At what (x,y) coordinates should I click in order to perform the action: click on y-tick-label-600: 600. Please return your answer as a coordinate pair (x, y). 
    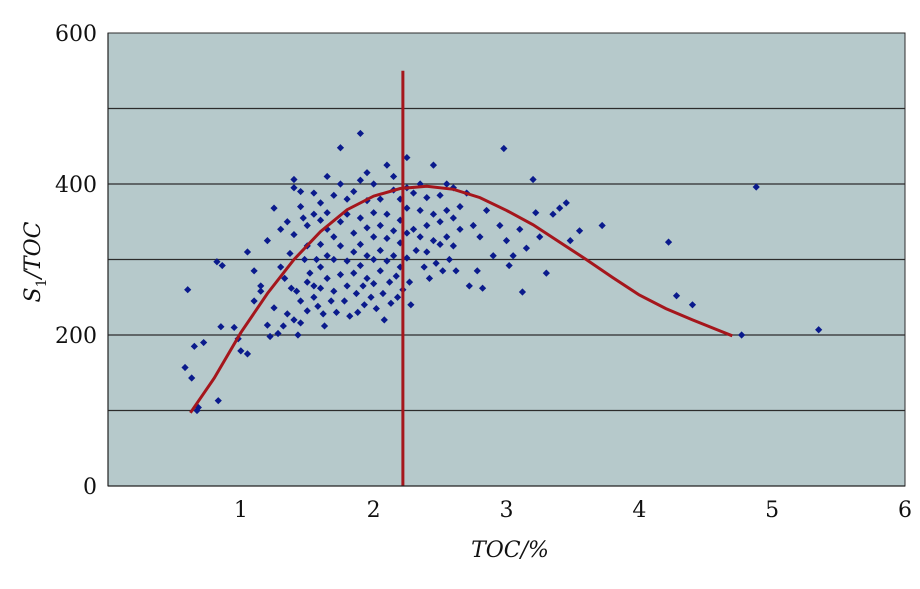
    Looking at the image, I should click on (76, 34).